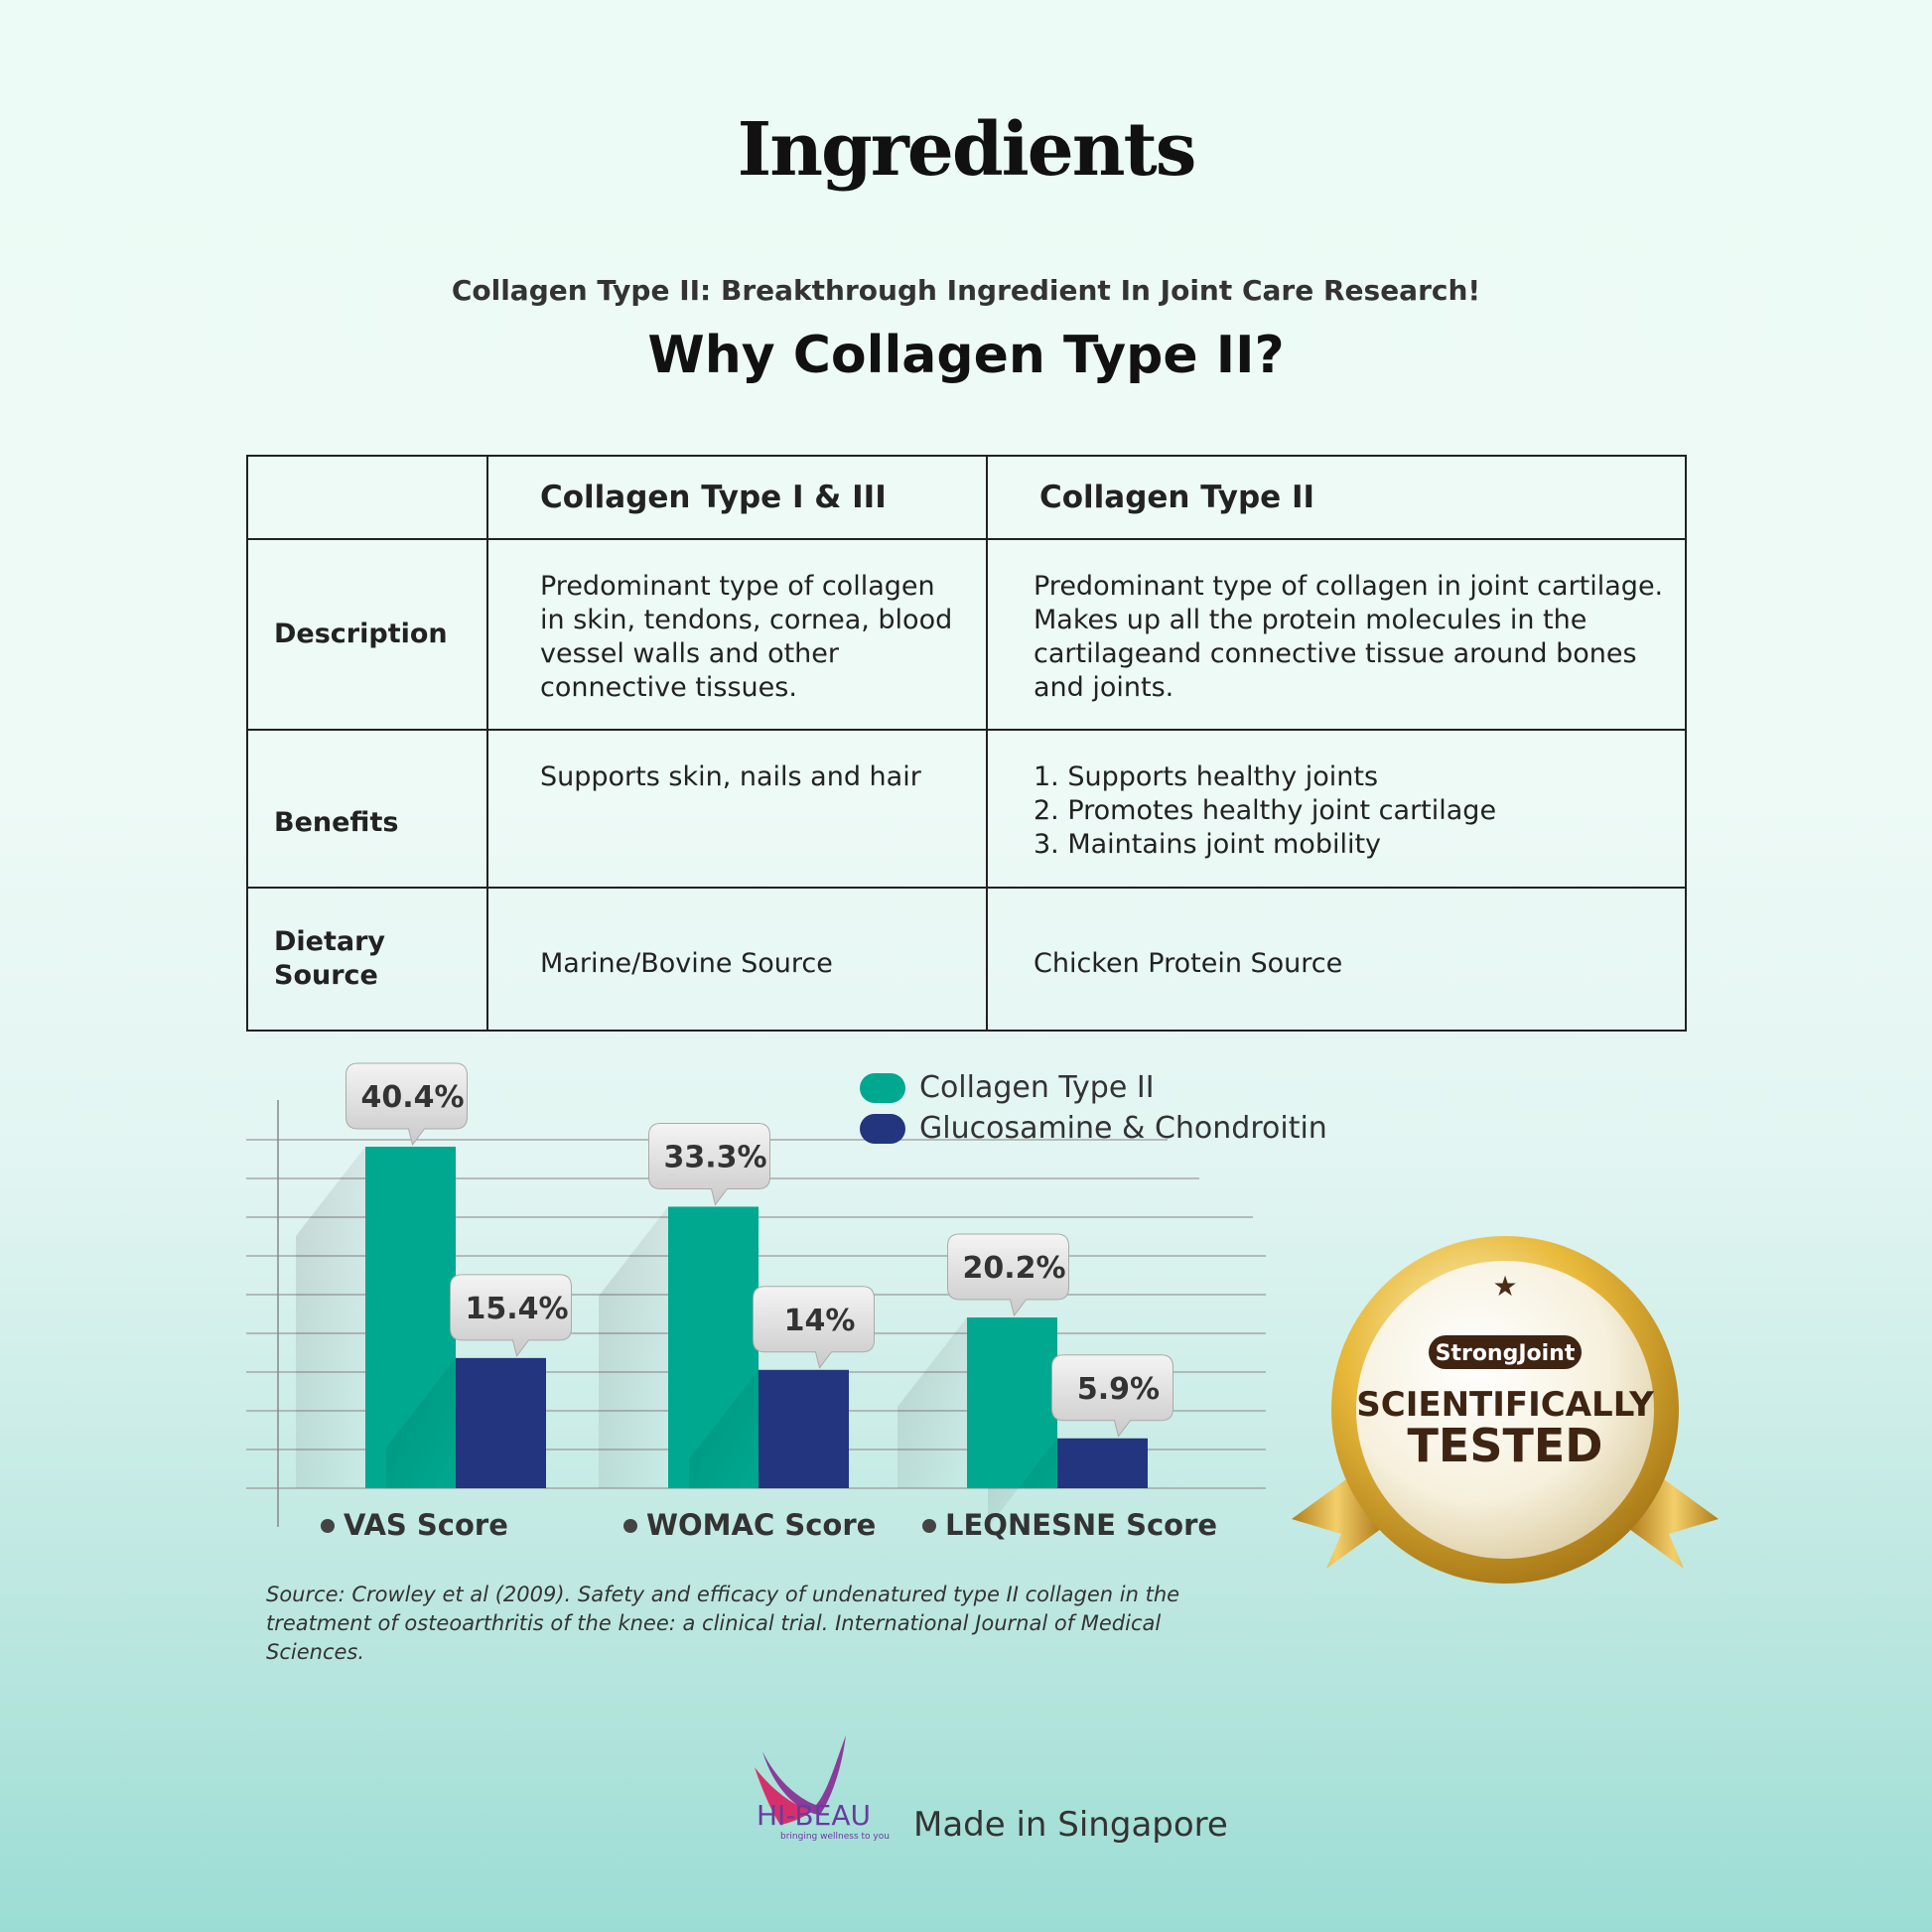 Image resolution: width=1932 pixels, height=1932 pixels. What do you see at coordinates (1119, 1390) in the screenshot?
I see `data-label: 5.9%` at bounding box center [1119, 1390].